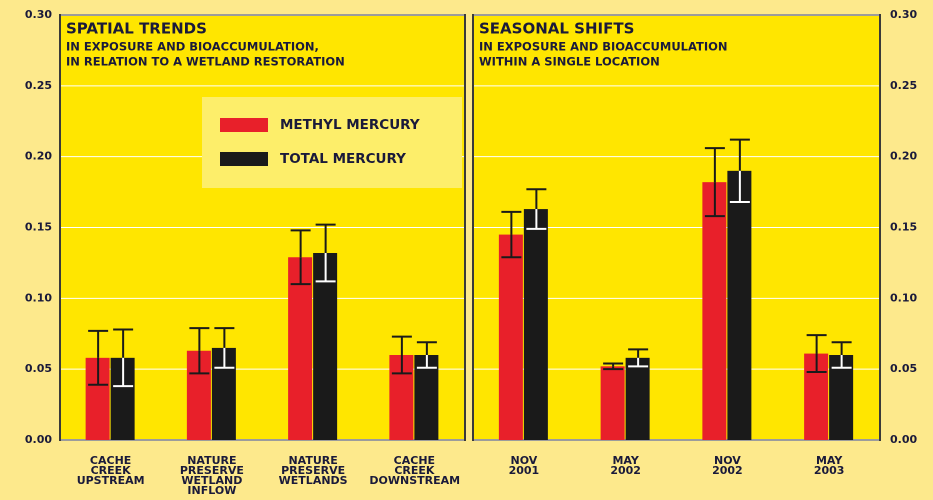 The width and height of the screenshot is (933, 500). I want to click on x-tick-label: CACHE CREEK DOWNSTREAM, so click(415, 470).